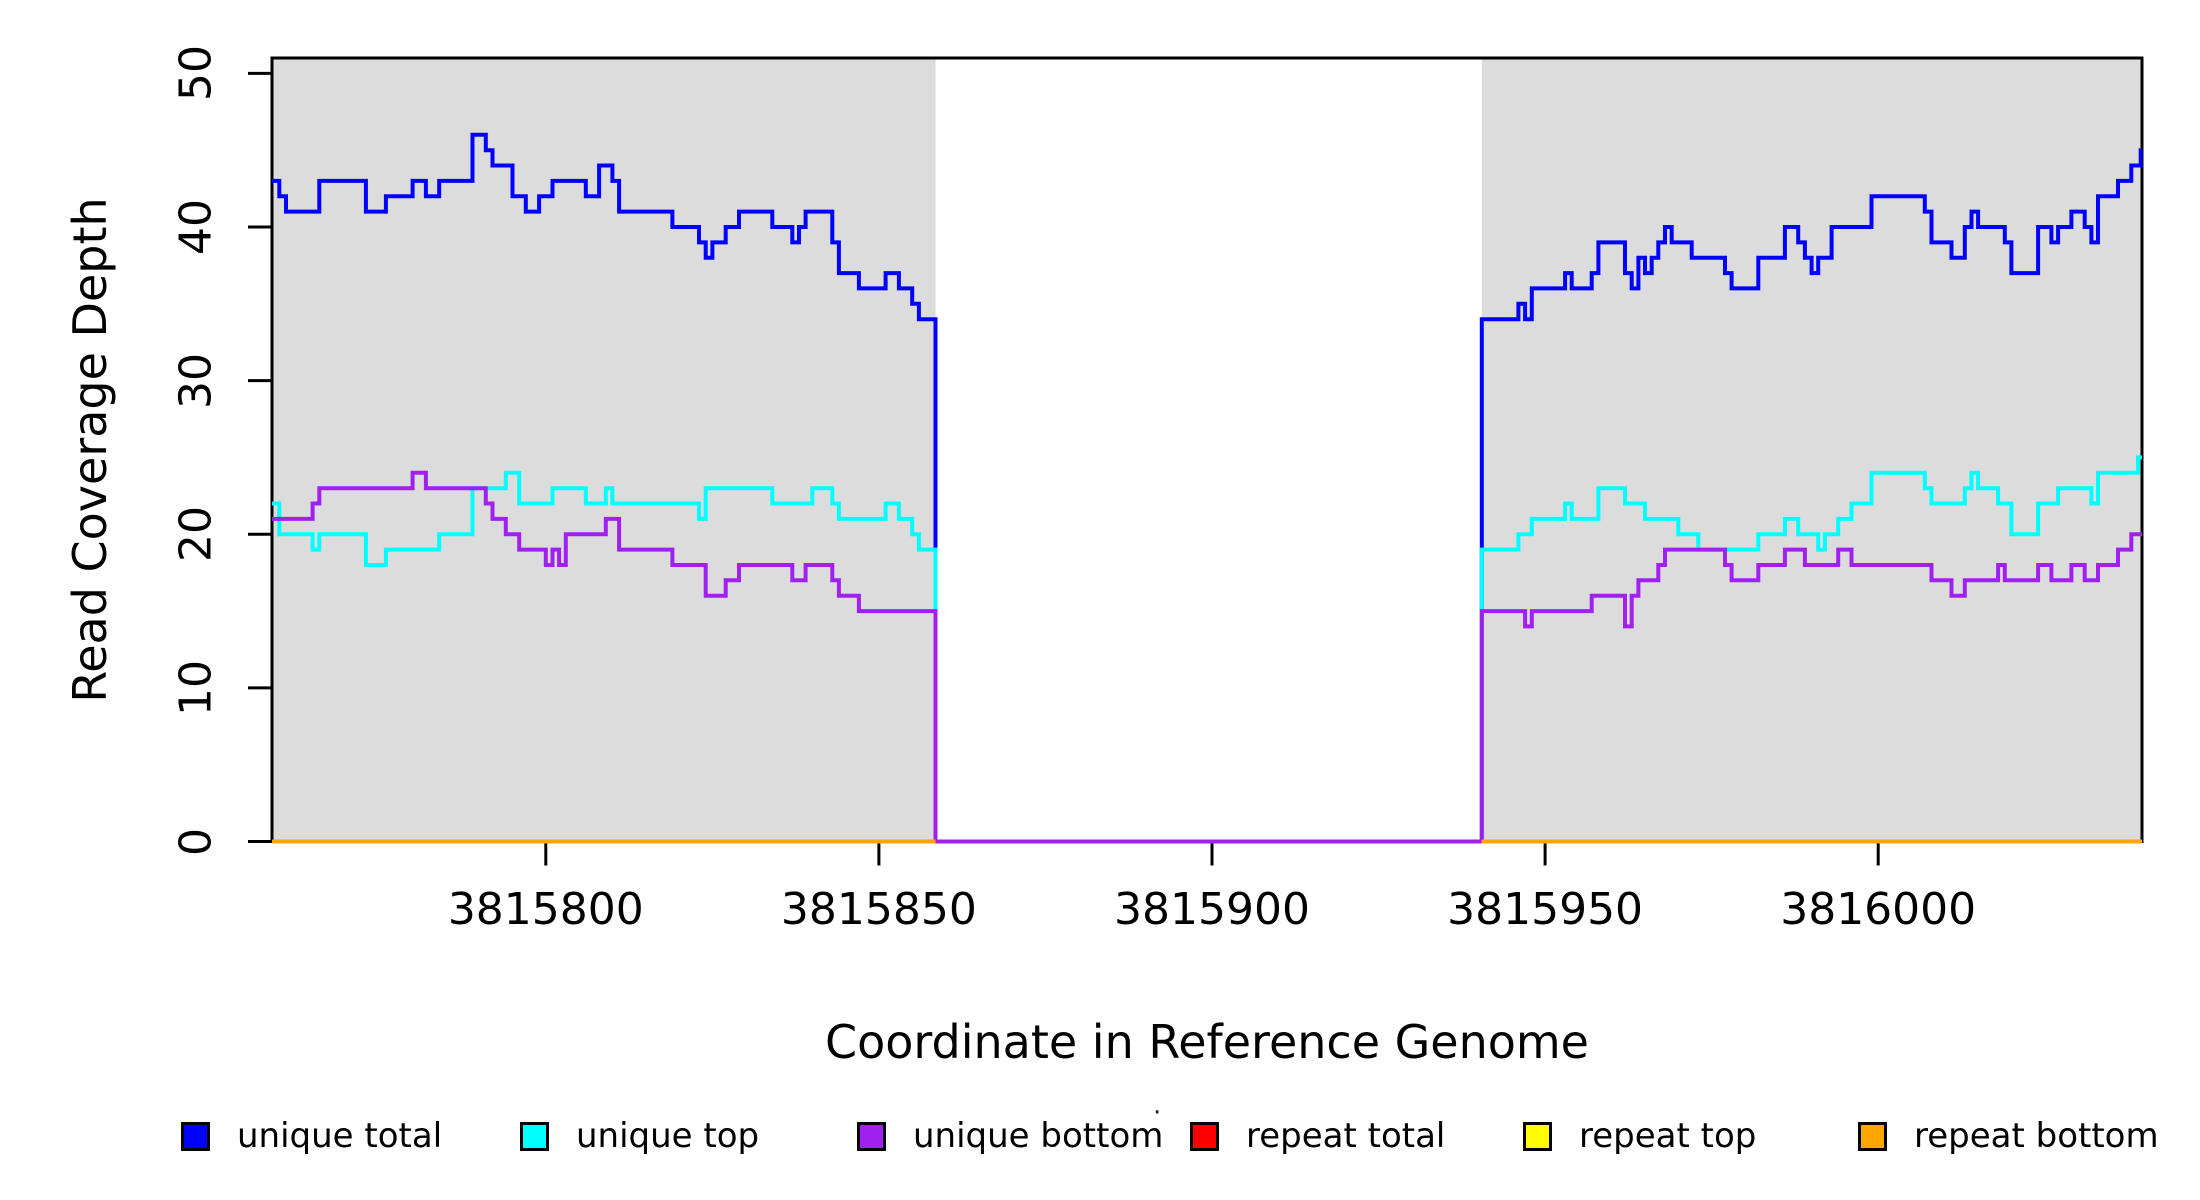 The width and height of the screenshot is (2200, 1200). Describe the element at coordinates (1878, 909) in the screenshot. I see `x-tick-label: 3816000` at that location.